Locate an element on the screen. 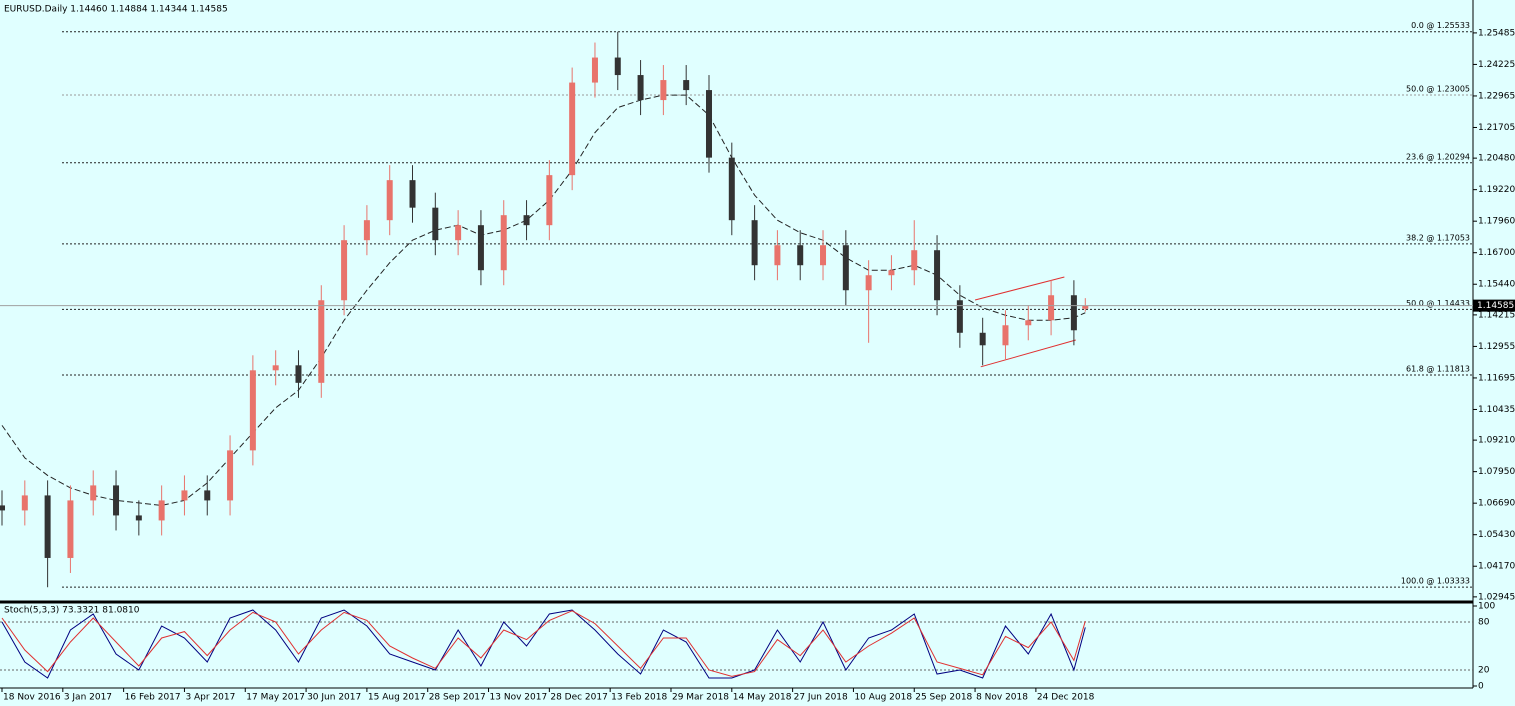 This screenshot has width=1515, height=706. indicator-title: Stoch(5,3,3) 73.3321 81.0810 is located at coordinates (72, 611).